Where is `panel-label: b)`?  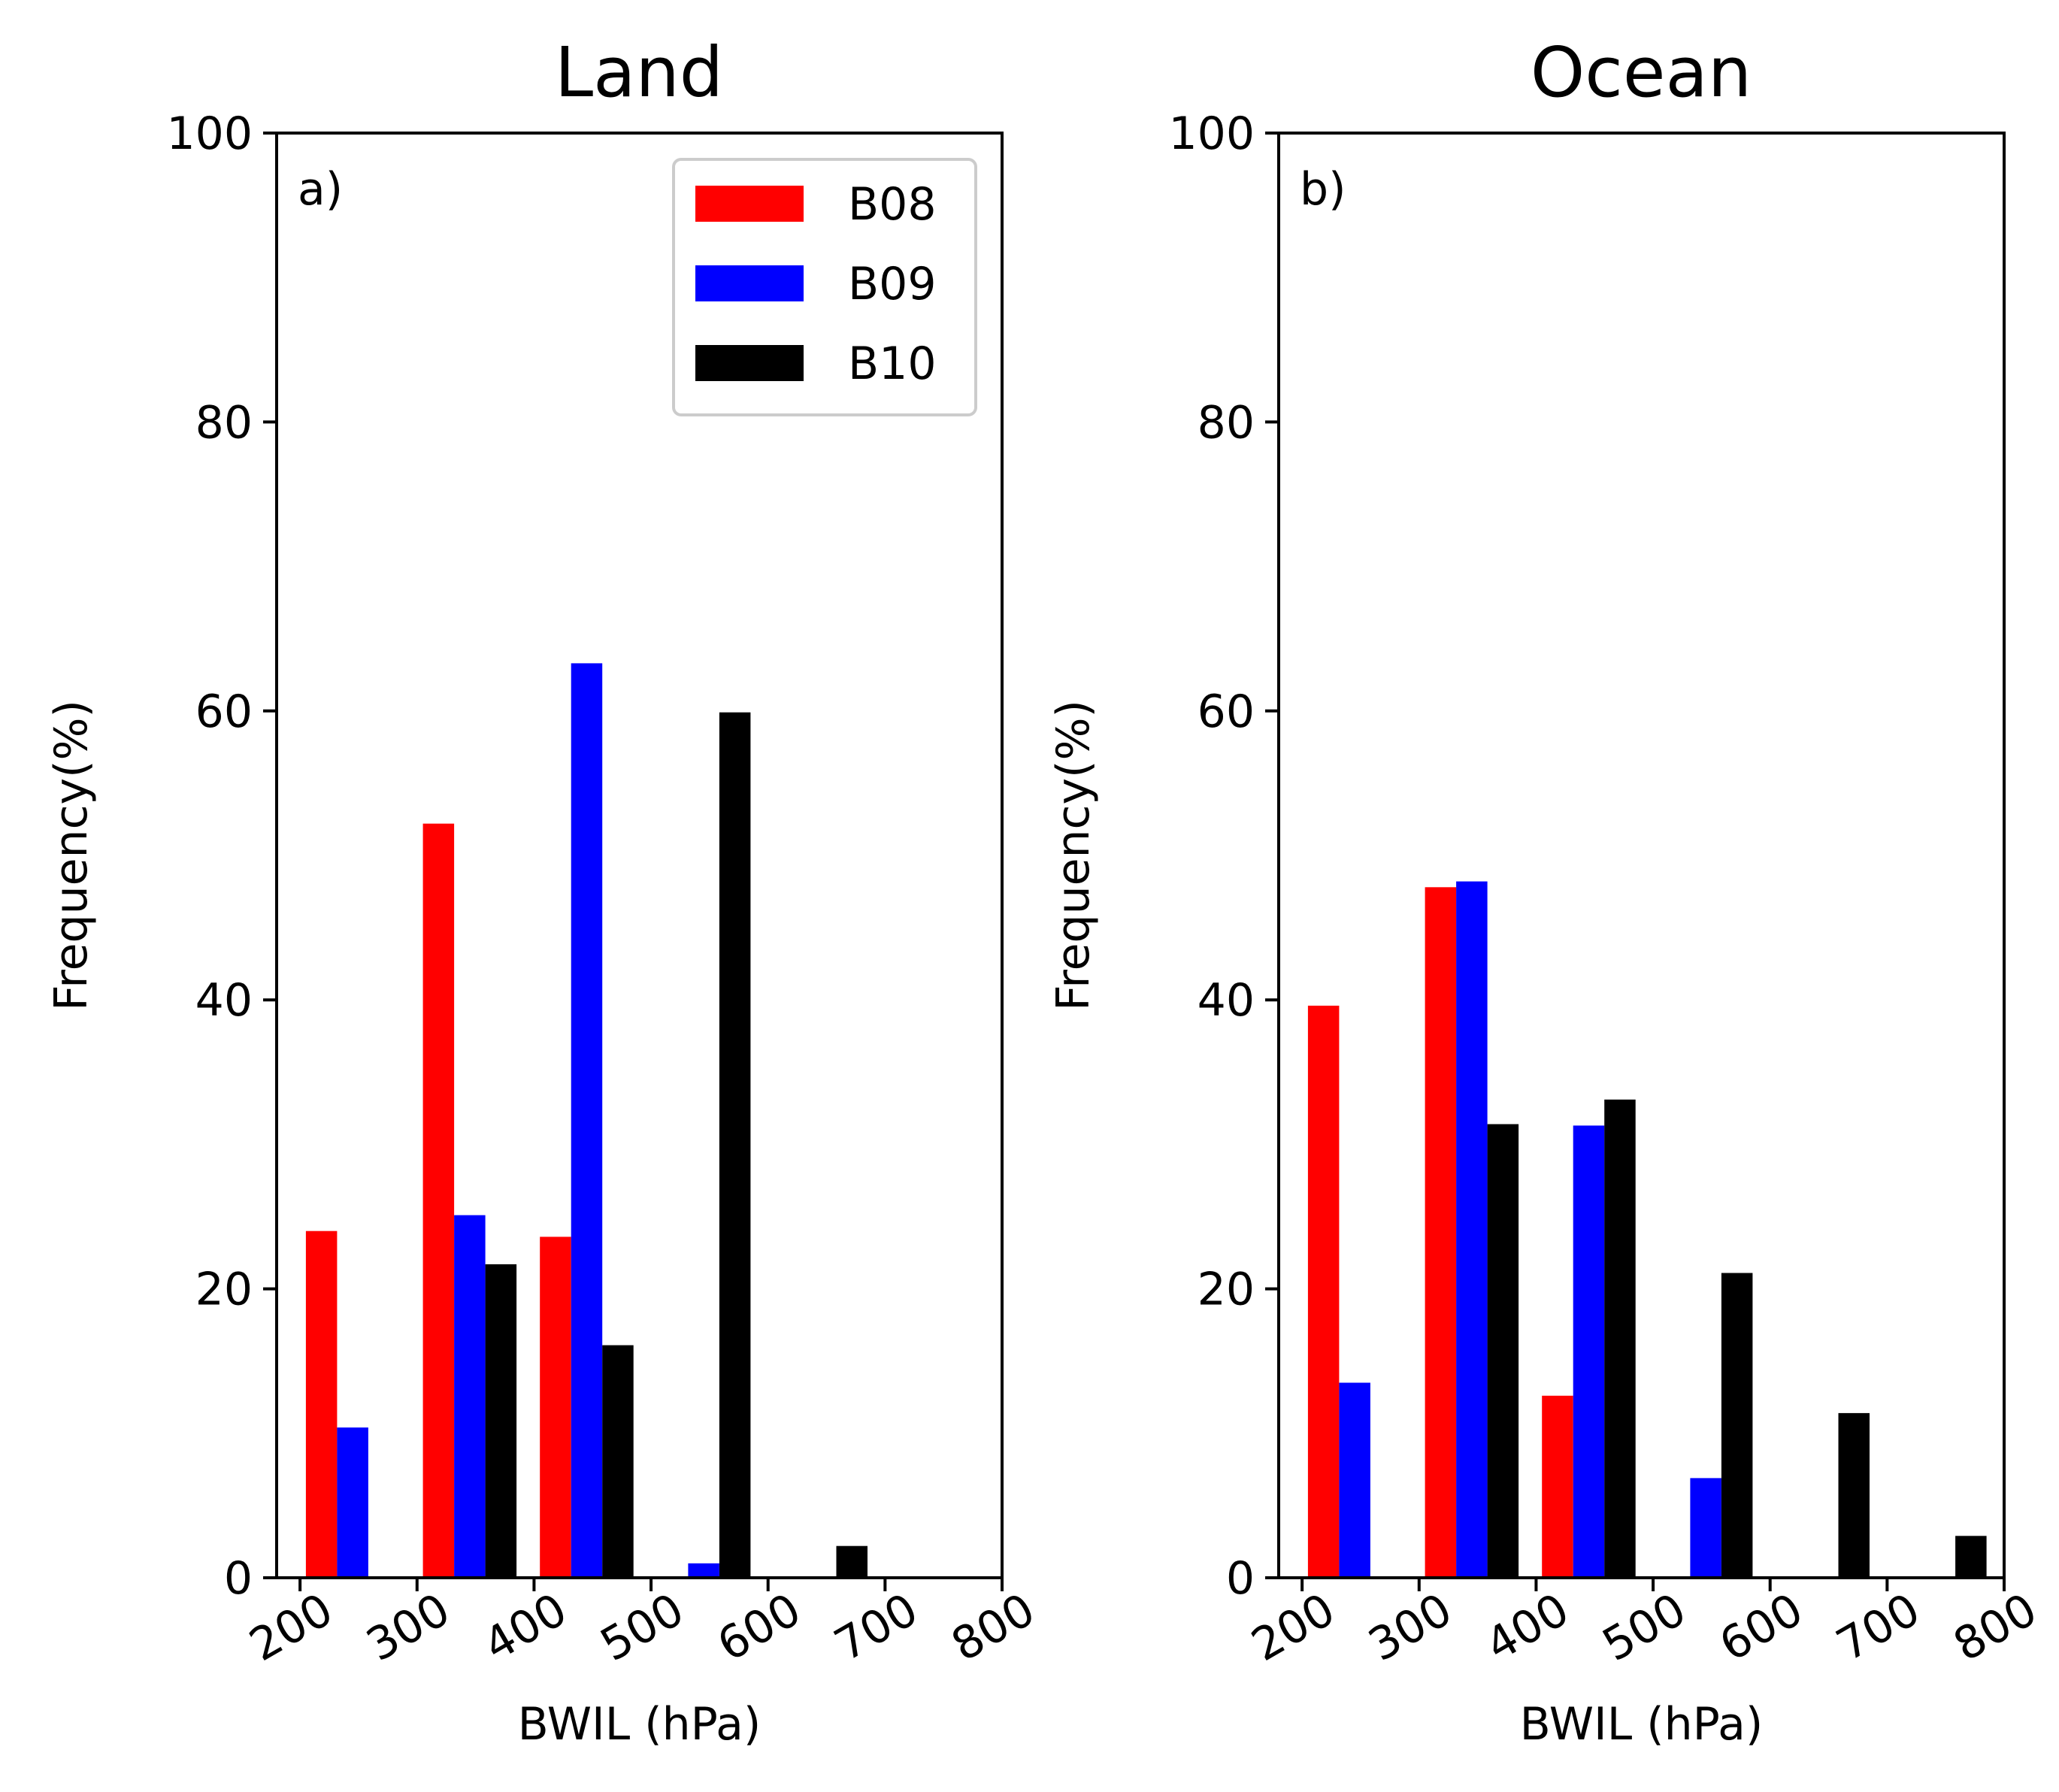 panel-label: b) is located at coordinates (1323, 189).